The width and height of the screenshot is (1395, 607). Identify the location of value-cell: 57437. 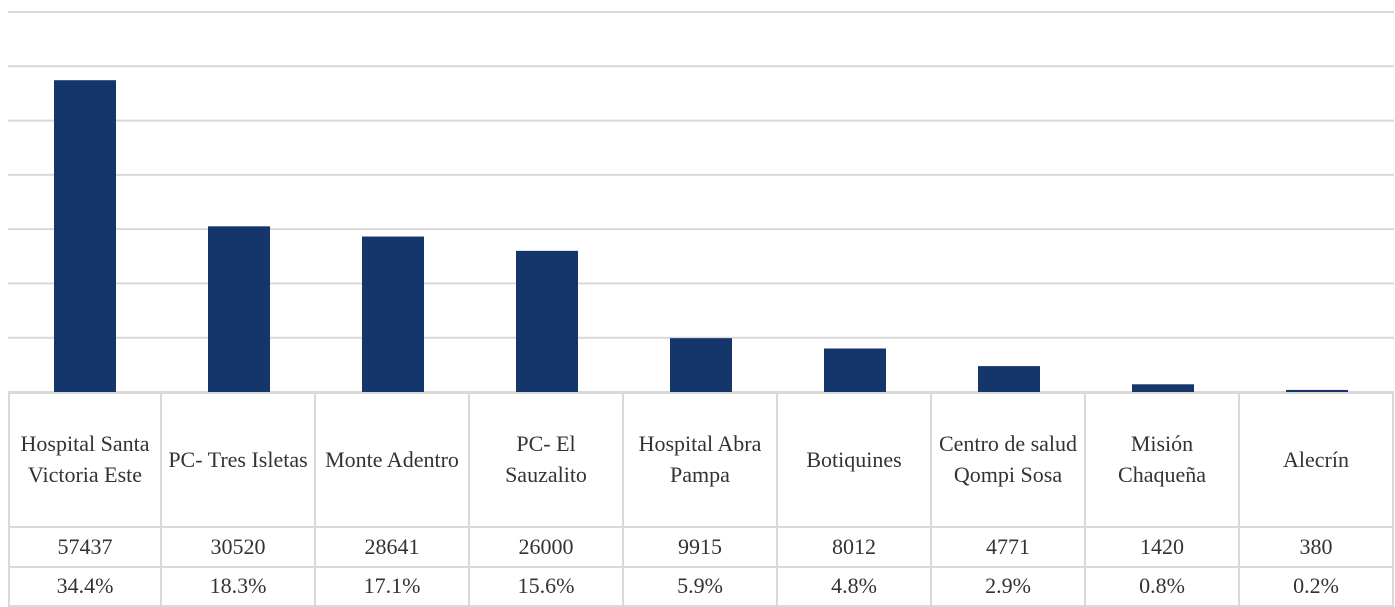
(85, 548).